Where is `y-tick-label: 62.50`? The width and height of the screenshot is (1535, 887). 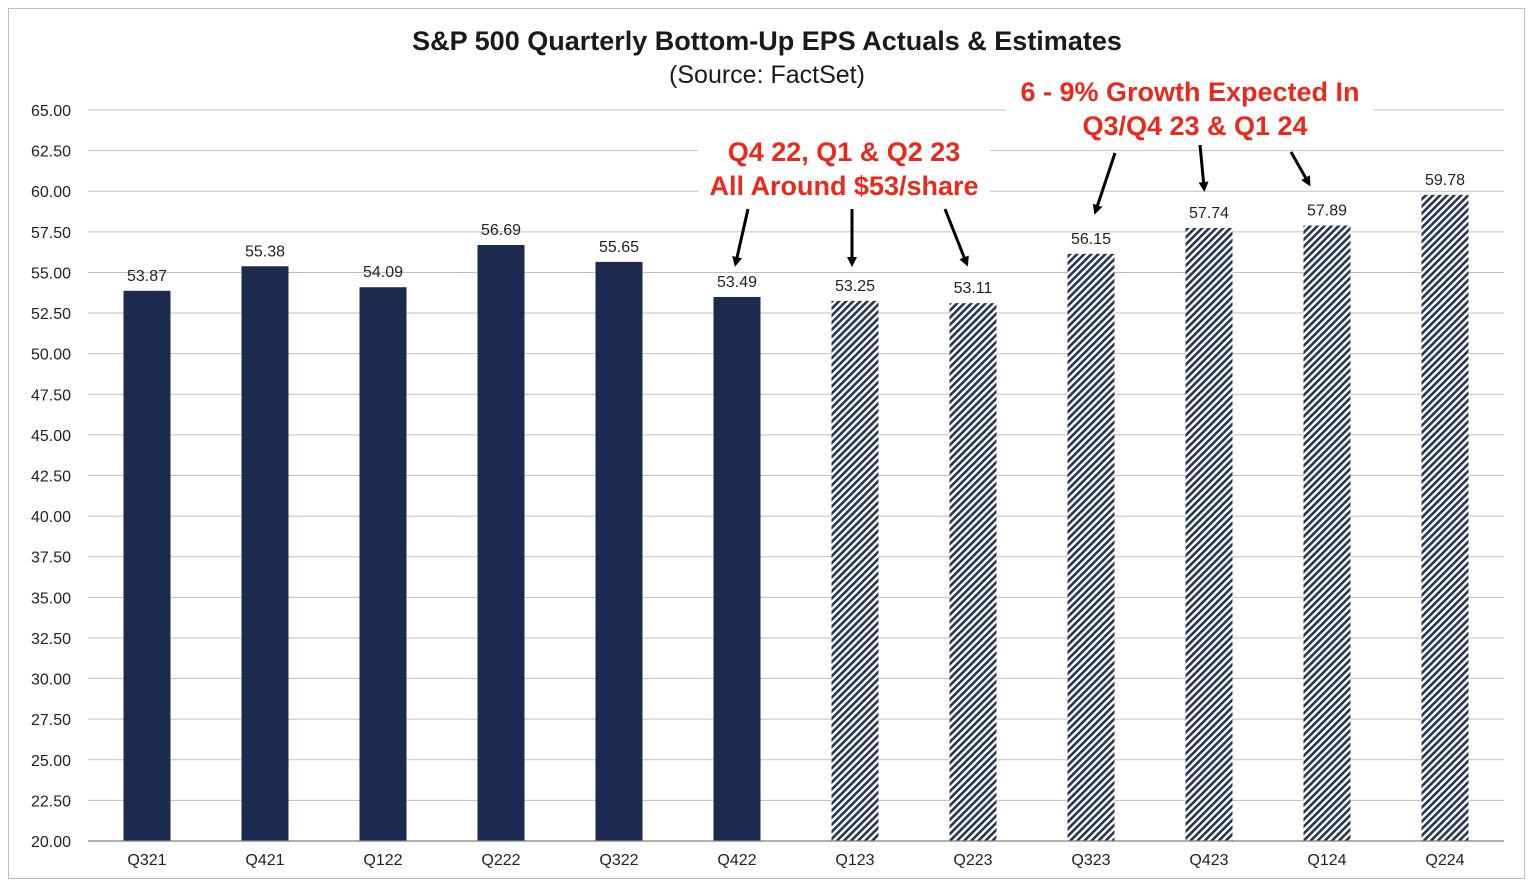
y-tick-label: 62.50 is located at coordinates (51, 152).